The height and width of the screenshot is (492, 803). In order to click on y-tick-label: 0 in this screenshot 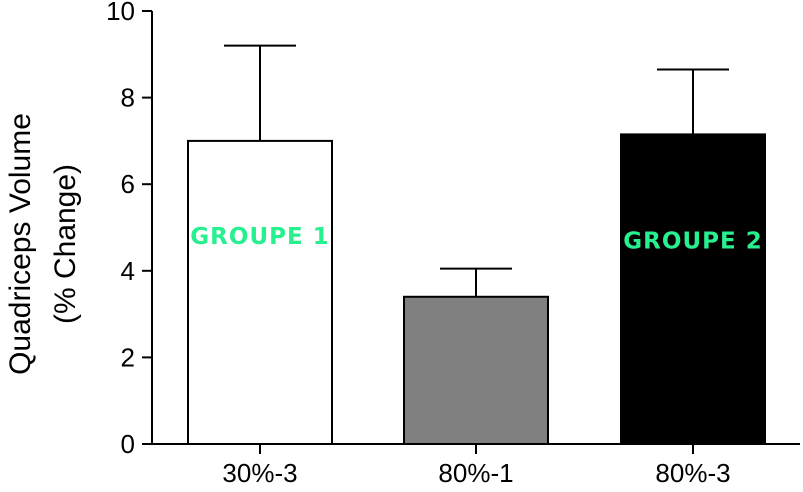, I will do `click(128, 444)`.